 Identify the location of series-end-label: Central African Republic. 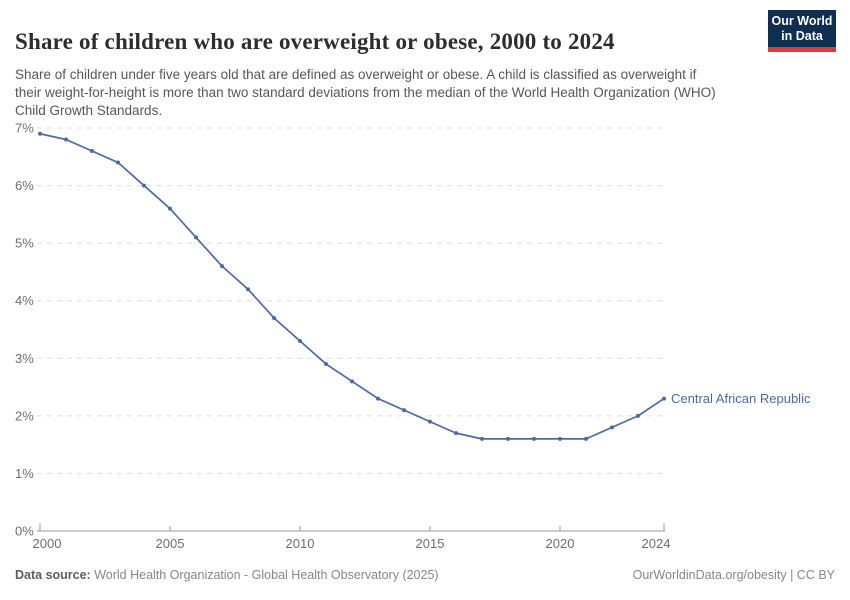
(741, 398).